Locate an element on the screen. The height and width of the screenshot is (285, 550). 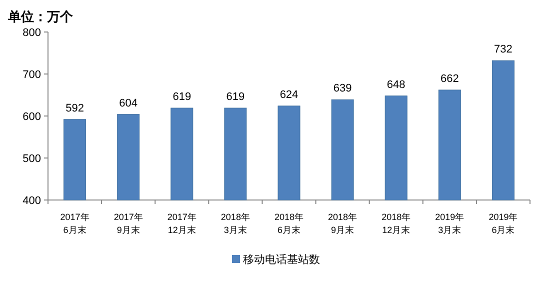
x-tick-label: 2019年 6月末 is located at coordinates (503, 223).